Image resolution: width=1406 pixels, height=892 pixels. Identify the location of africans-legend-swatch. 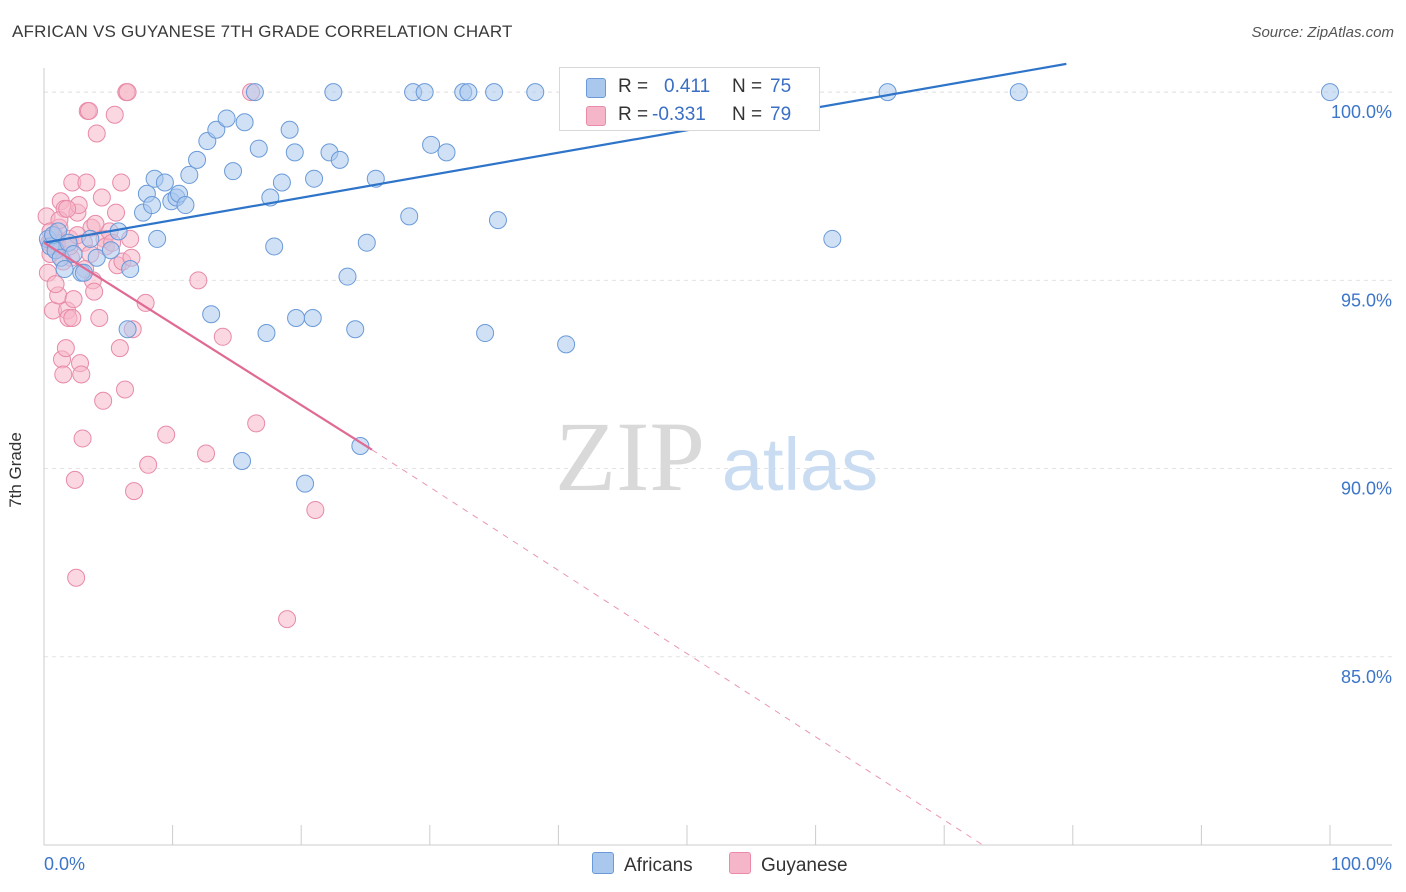
(603, 863).